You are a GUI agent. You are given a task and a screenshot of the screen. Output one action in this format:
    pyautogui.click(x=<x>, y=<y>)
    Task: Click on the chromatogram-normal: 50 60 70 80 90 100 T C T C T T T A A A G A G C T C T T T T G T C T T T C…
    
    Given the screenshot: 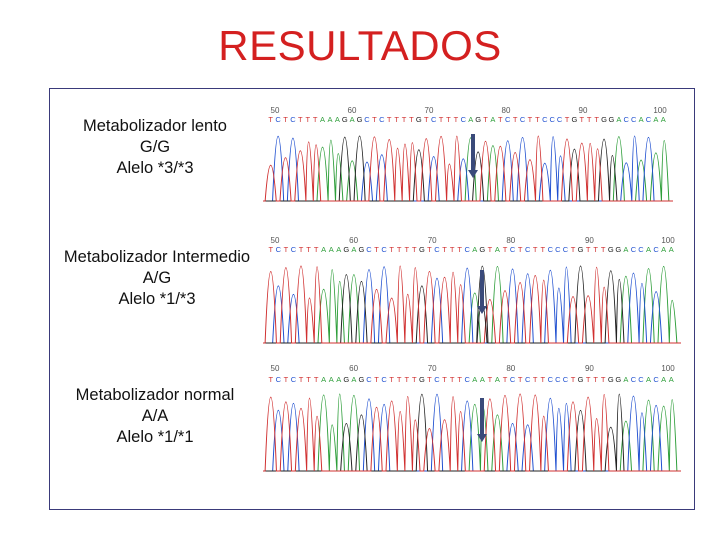 What is the action you would take?
    pyautogui.click(x=472, y=418)
    